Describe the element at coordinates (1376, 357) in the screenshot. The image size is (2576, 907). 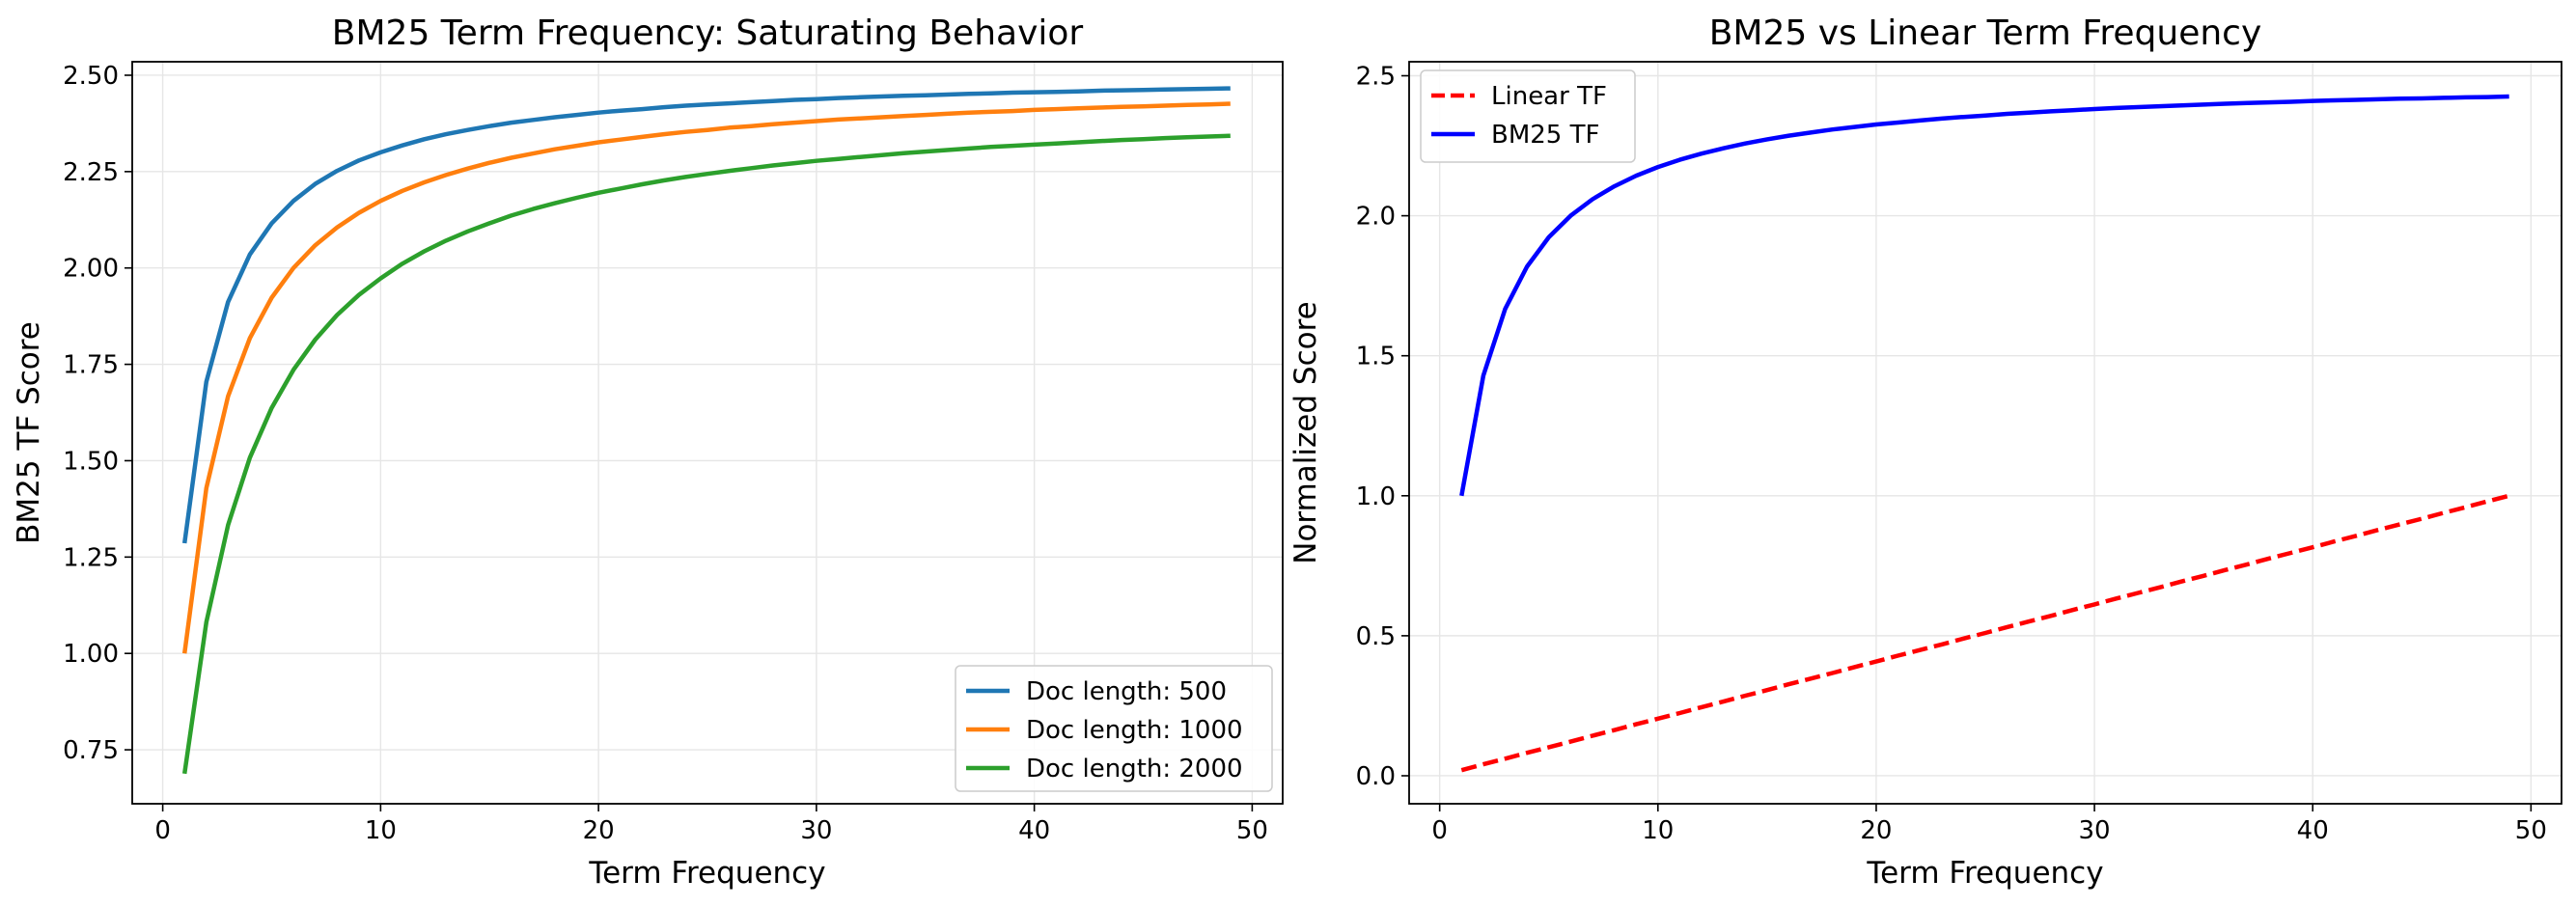
I see `y-tick-label: 1.5` at that location.